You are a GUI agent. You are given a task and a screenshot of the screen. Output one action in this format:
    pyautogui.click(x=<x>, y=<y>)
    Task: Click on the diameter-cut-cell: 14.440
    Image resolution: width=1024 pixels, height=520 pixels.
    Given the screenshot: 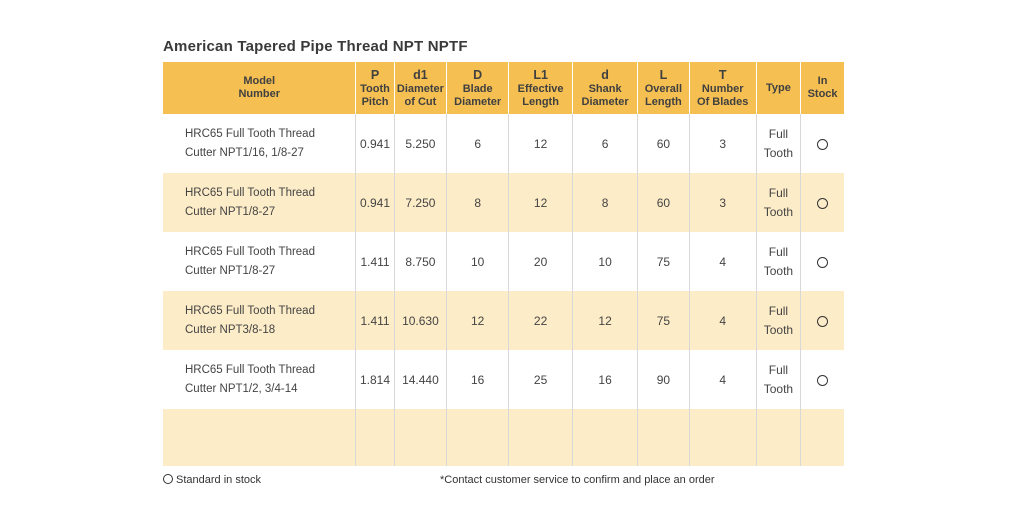 What is the action you would take?
    pyautogui.click(x=420, y=379)
    